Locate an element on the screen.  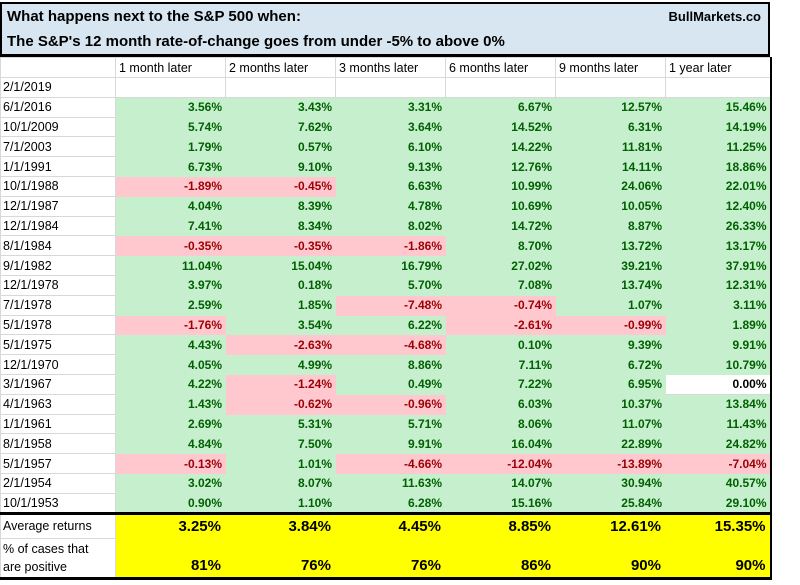
date-cell: 9/1/1982 is located at coordinates (58, 265).